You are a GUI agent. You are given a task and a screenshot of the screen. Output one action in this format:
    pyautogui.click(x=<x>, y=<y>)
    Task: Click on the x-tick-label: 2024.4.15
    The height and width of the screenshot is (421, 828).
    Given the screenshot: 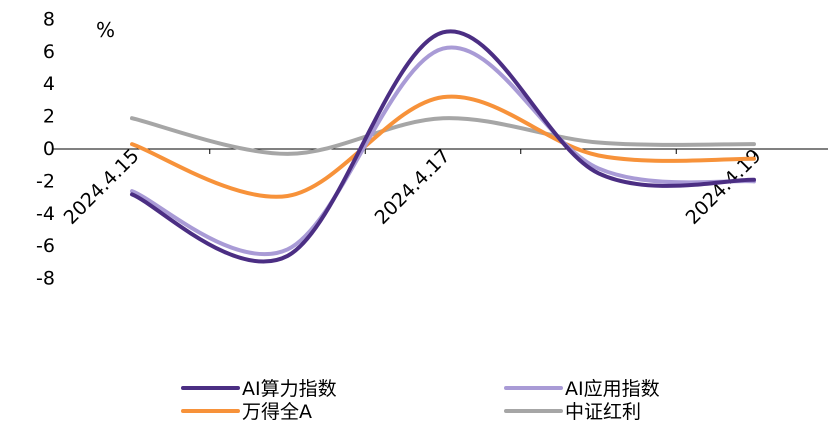 What is the action you would take?
    pyautogui.click(x=102, y=187)
    